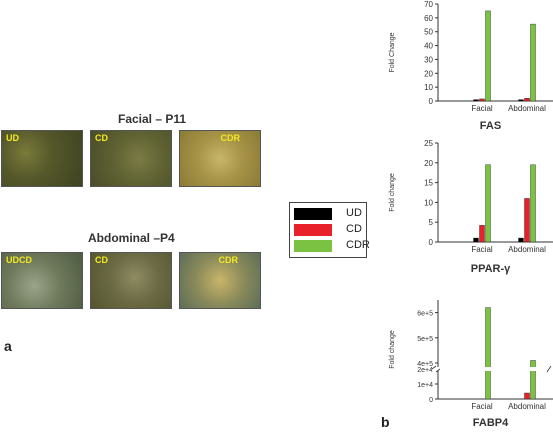 The height and width of the screenshot is (432, 553). I want to click on chart-title: PPAR-γ, so click(491, 269).